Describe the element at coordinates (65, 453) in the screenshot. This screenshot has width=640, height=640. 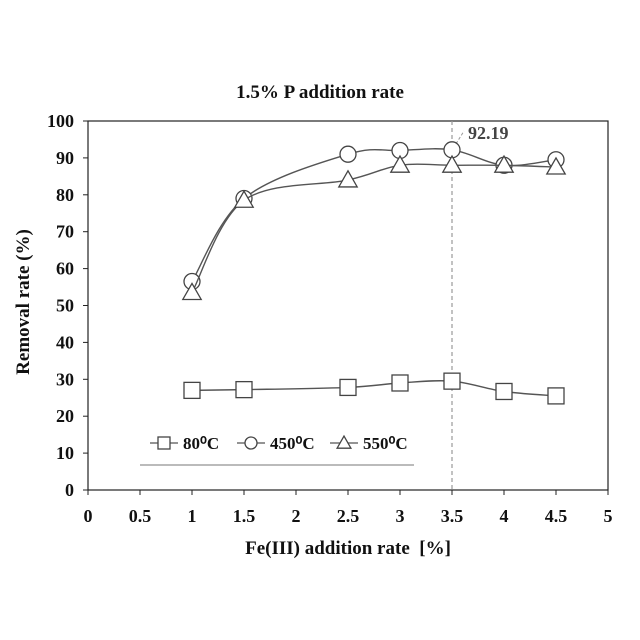
I see `y-tick-label: 10` at that location.